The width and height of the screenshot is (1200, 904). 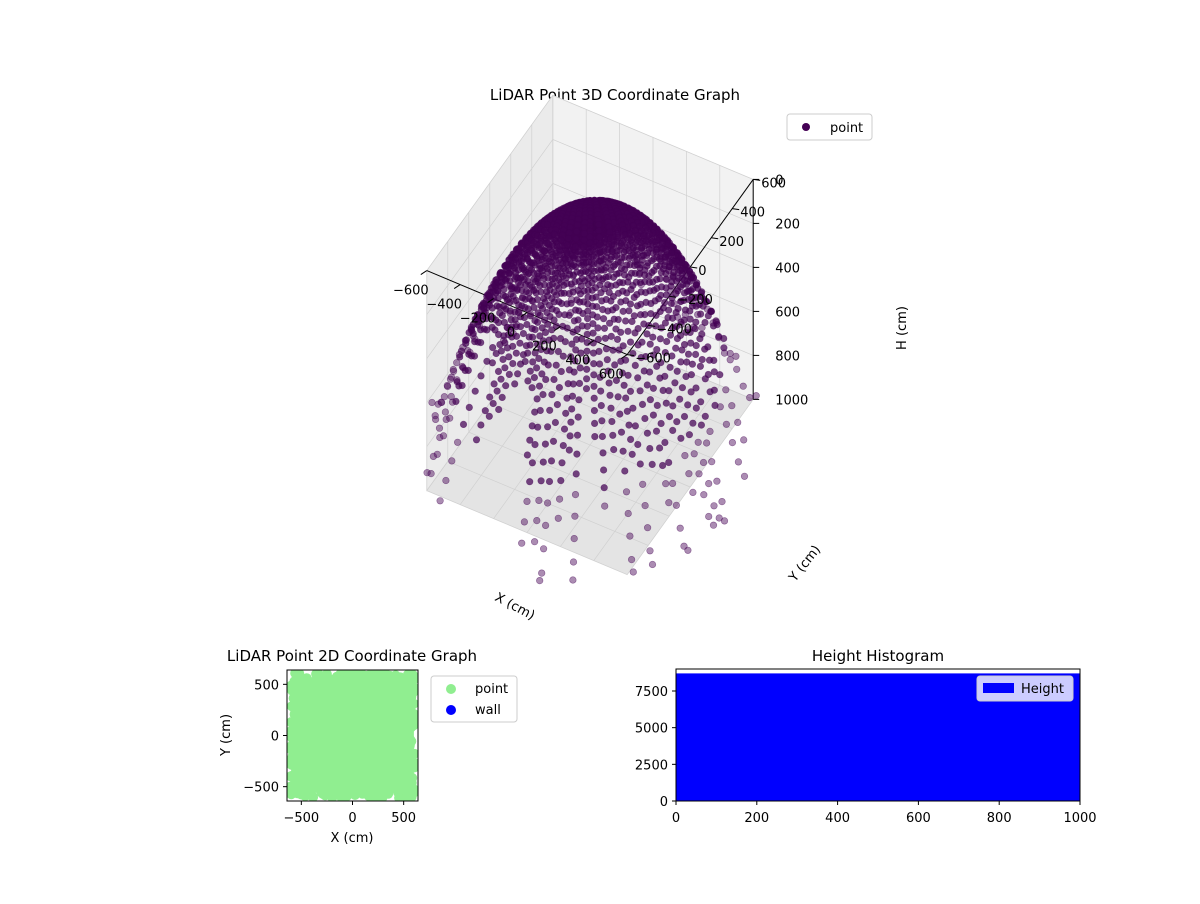 What do you see at coordinates (514, 606) in the screenshot?
I see `chart-3d-xlabel: X (cm)` at bounding box center [514, 606].